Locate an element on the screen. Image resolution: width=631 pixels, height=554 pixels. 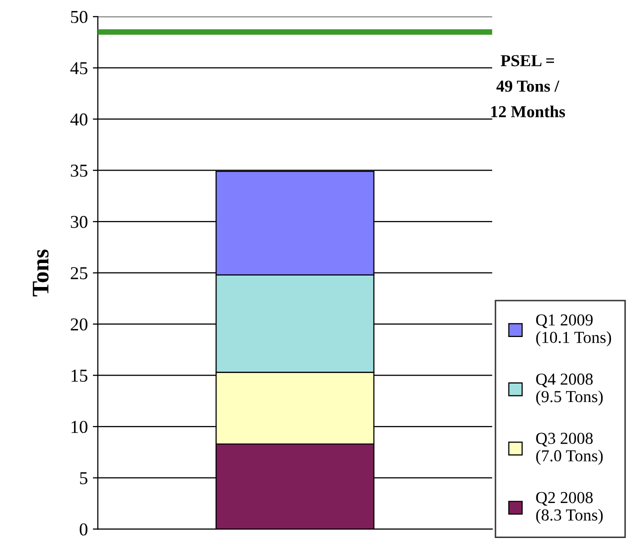
y-tick-label: 40 is located at coordinates (79, 119).